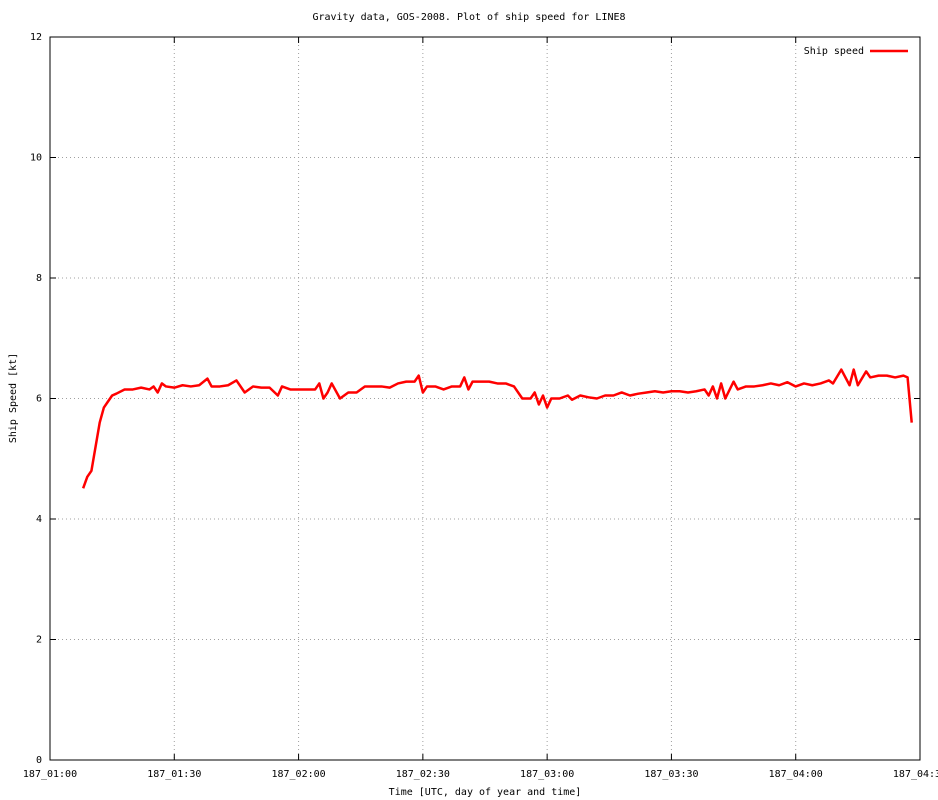  I want to click on legend-label: Ship speed, so click(834, 51).